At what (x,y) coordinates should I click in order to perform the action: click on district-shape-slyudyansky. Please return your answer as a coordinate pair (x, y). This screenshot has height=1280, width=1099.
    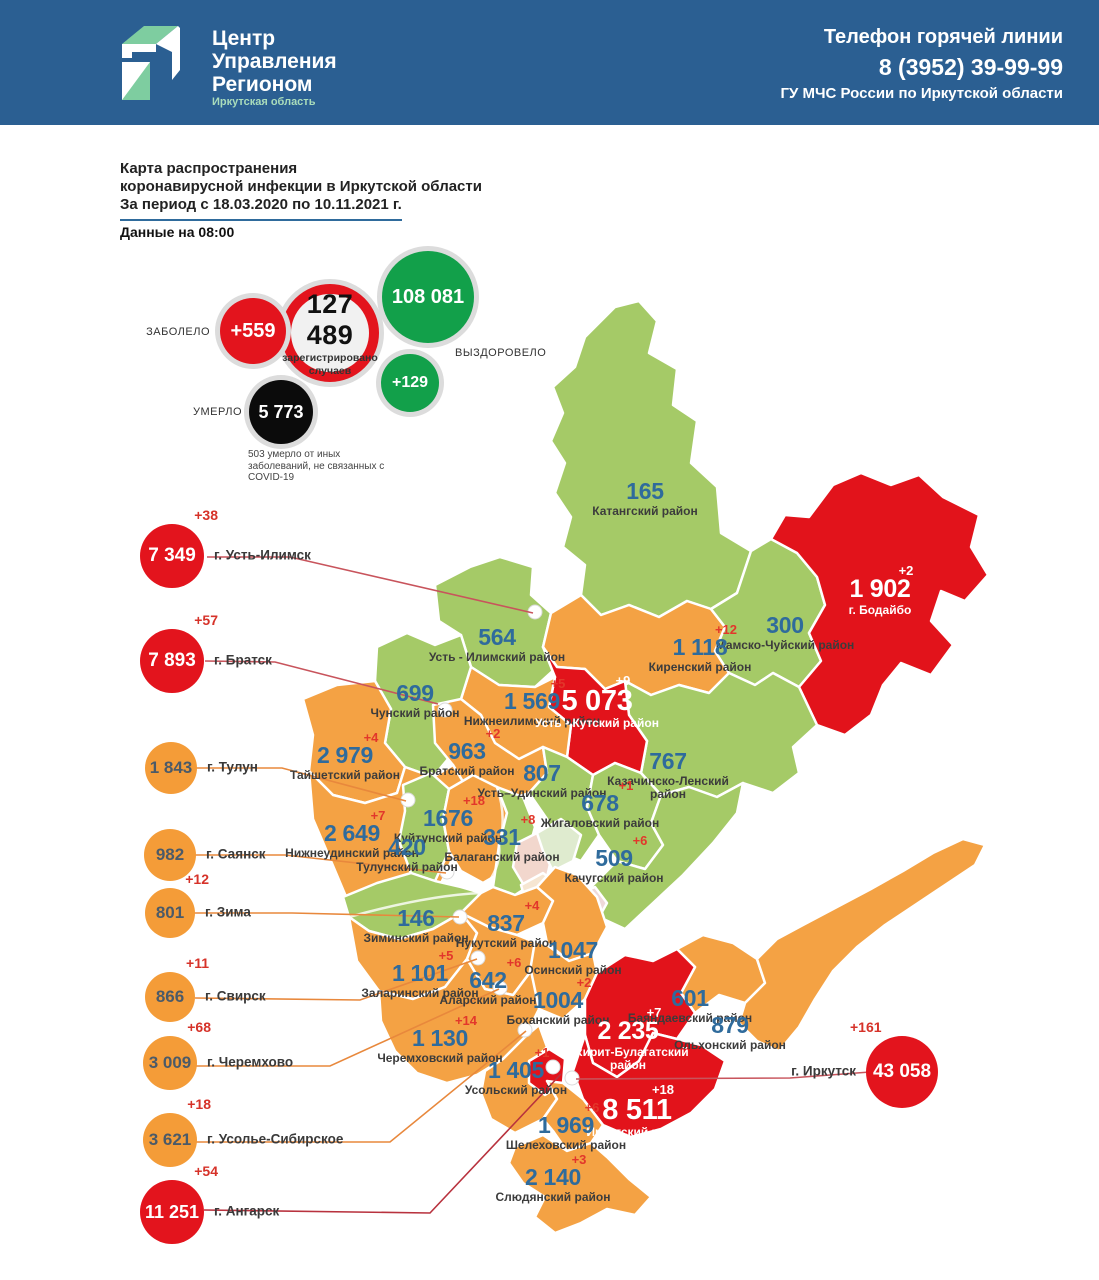
    Looking at the image, I should click on (580, 1184).